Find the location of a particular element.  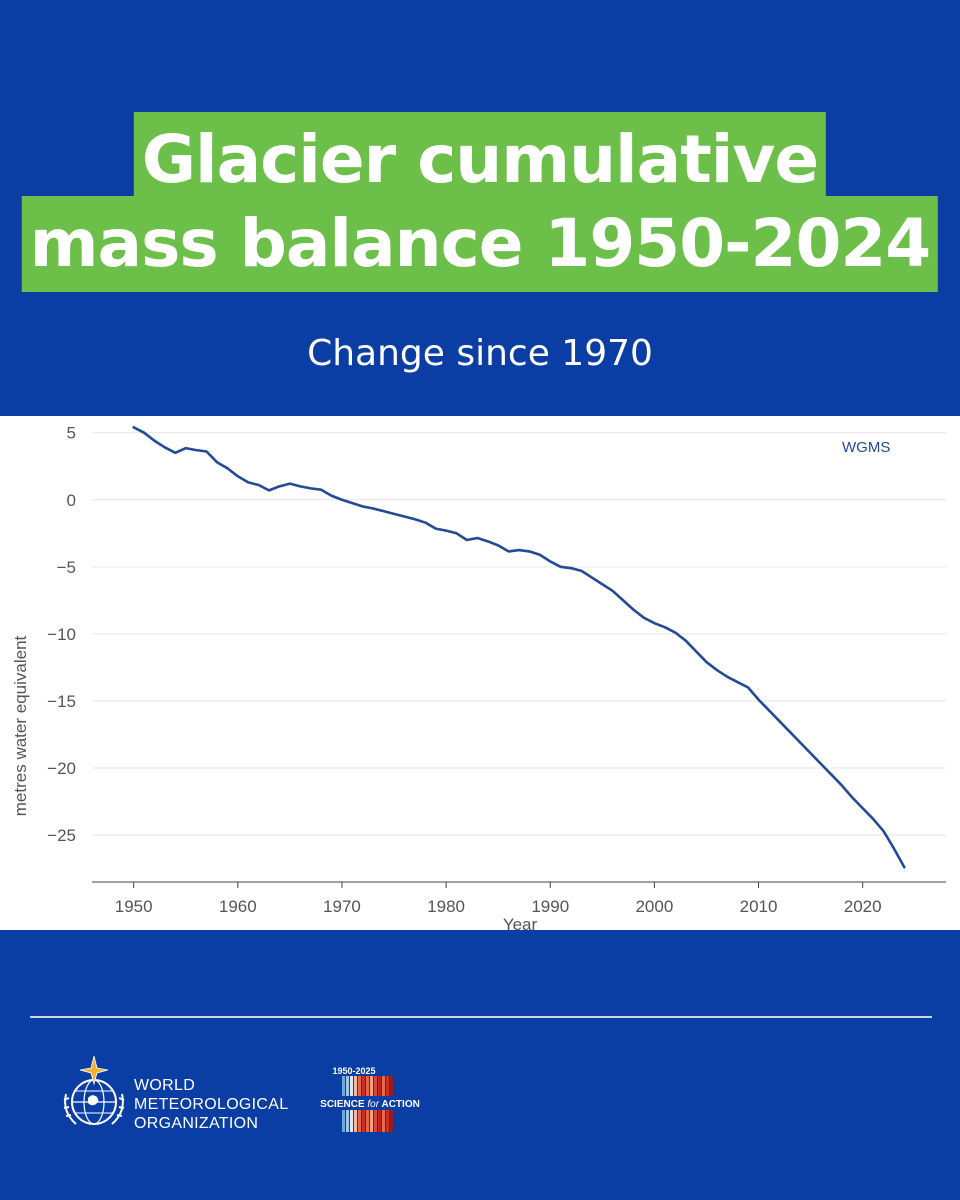

y-axis-ticks: 5 0 −5 −10 −15 −20 −25 is located at coordinates (61, 634).